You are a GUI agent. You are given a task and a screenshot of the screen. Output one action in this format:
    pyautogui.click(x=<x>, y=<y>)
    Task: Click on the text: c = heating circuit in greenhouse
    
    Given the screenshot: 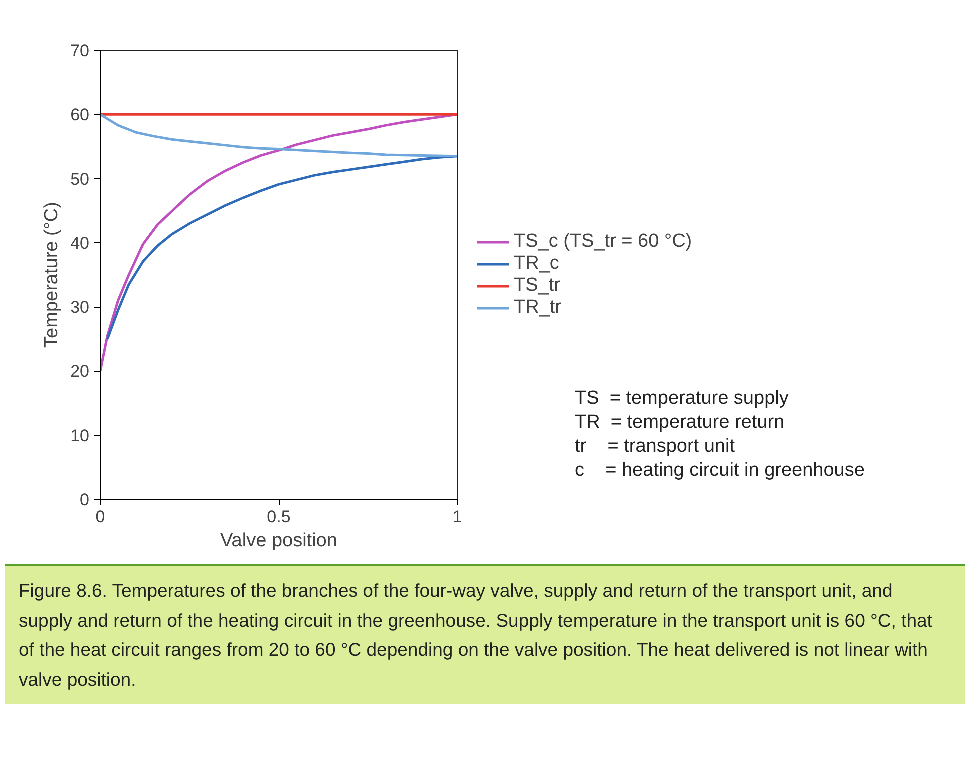 What is the action you would take?
    pyautogui.click(x=720, y=470)
    